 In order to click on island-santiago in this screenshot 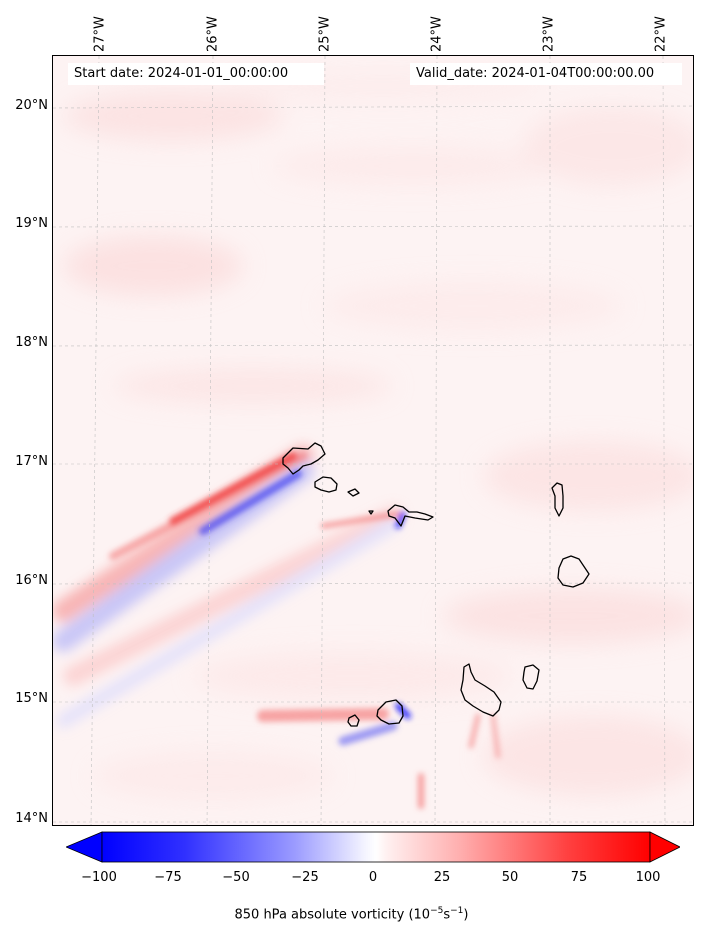, I will do `click(481, 690)`.